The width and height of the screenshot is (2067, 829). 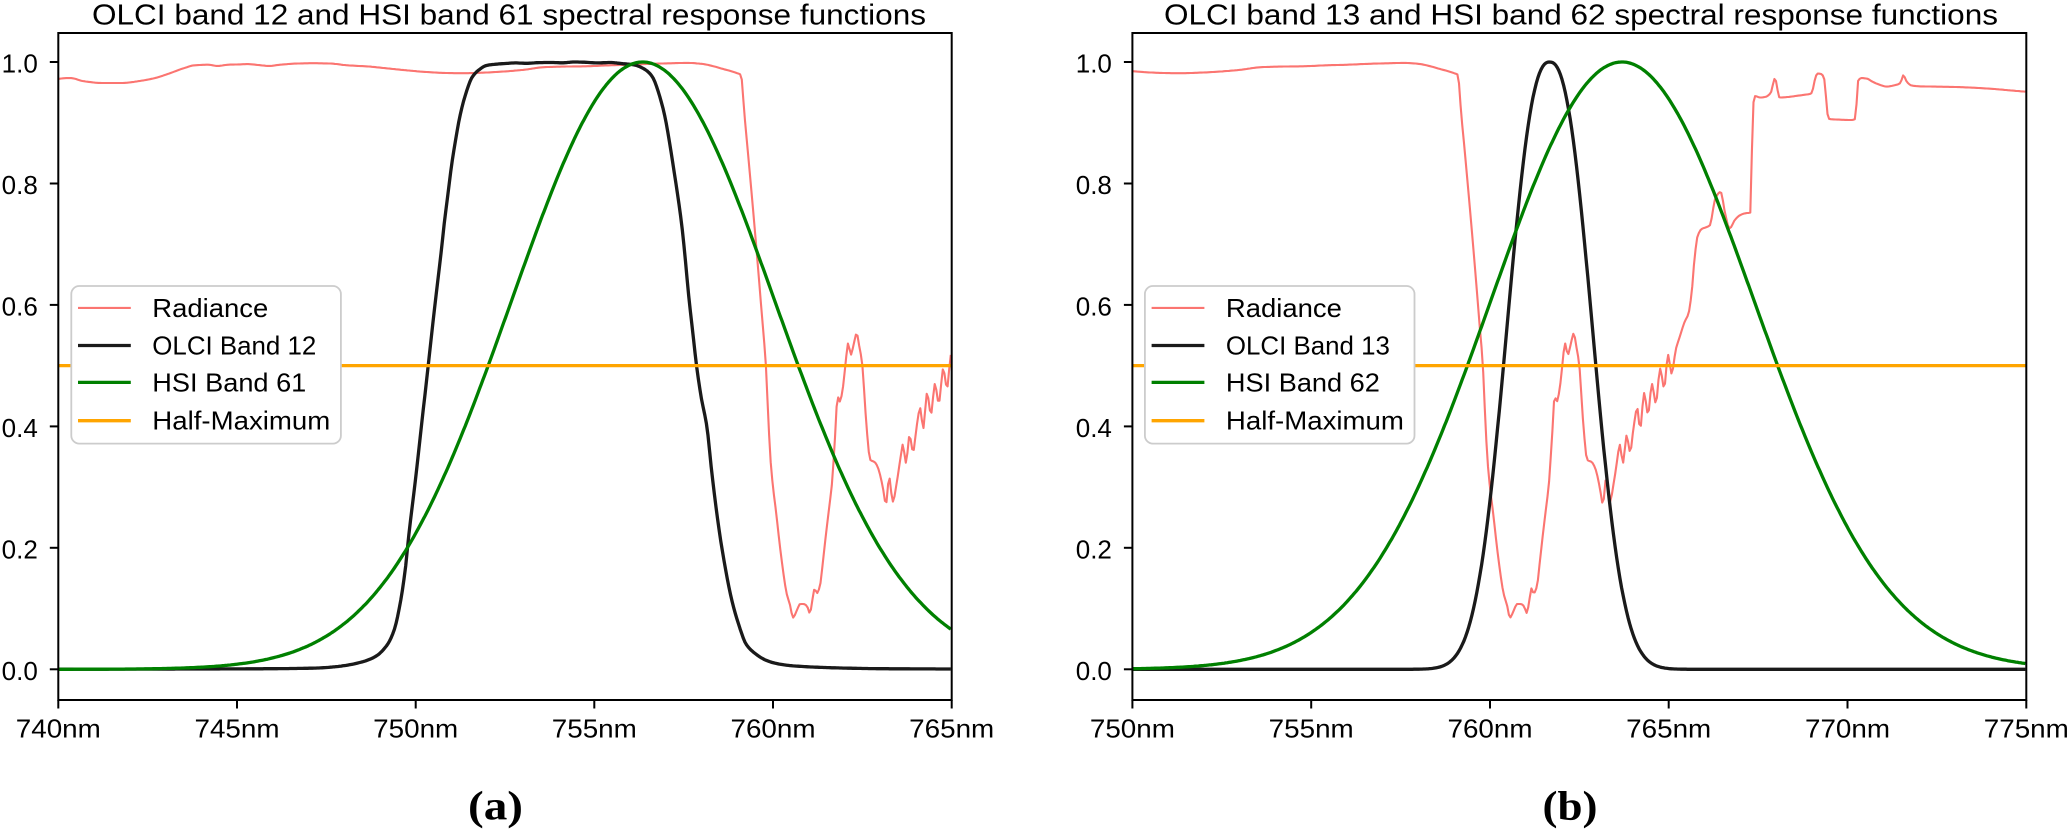 I want to click on svg-text: (b), so click(x=1570, y=806).